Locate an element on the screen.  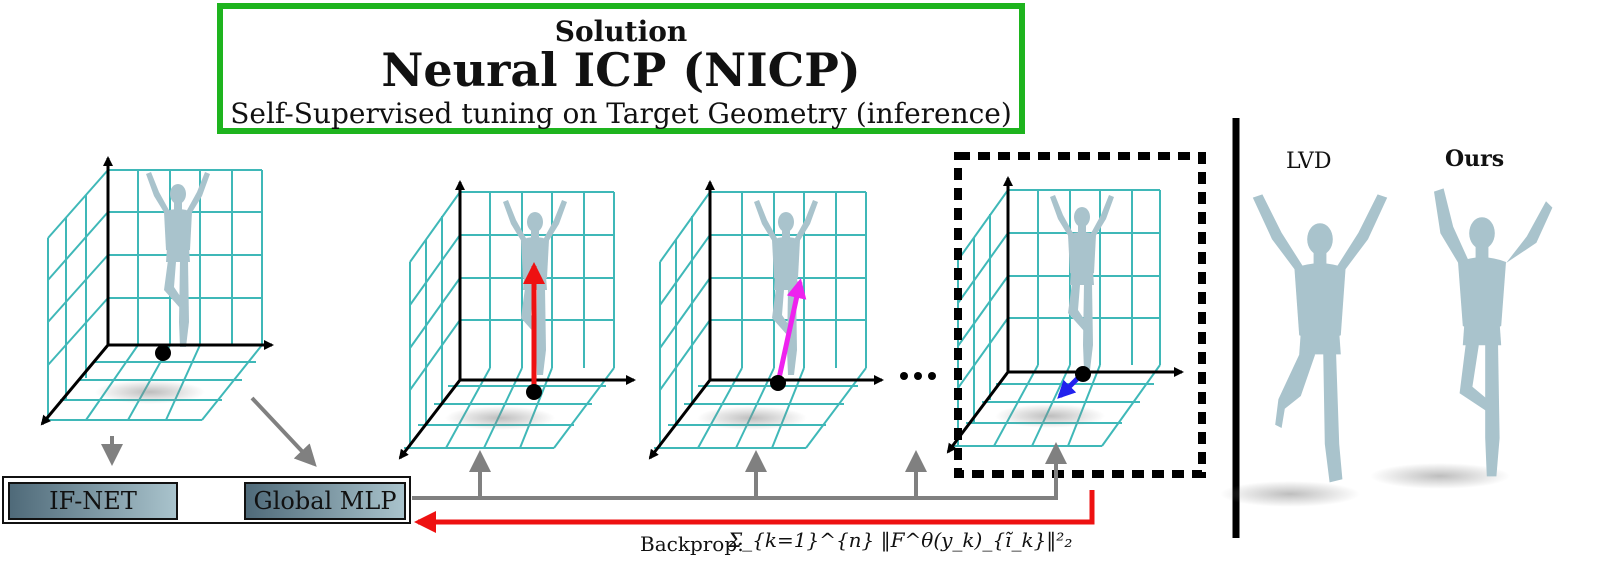
encoder-box: IF-NET Global MLP is located at coordinates (206, 500).